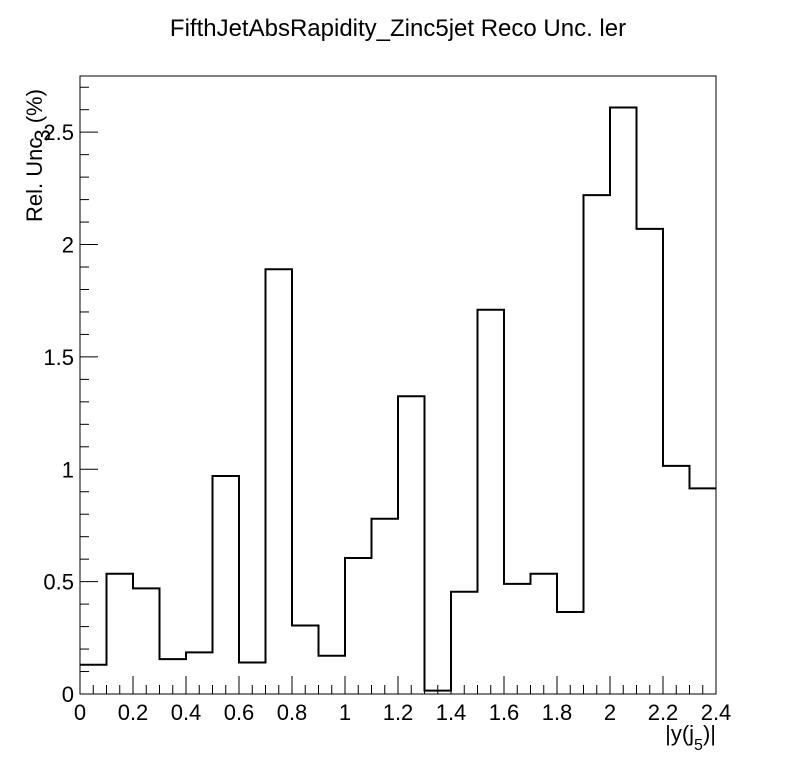 This screenshot has height=772, width=796. I want to click on x-tick-label: 0.6, so click(239, 712).